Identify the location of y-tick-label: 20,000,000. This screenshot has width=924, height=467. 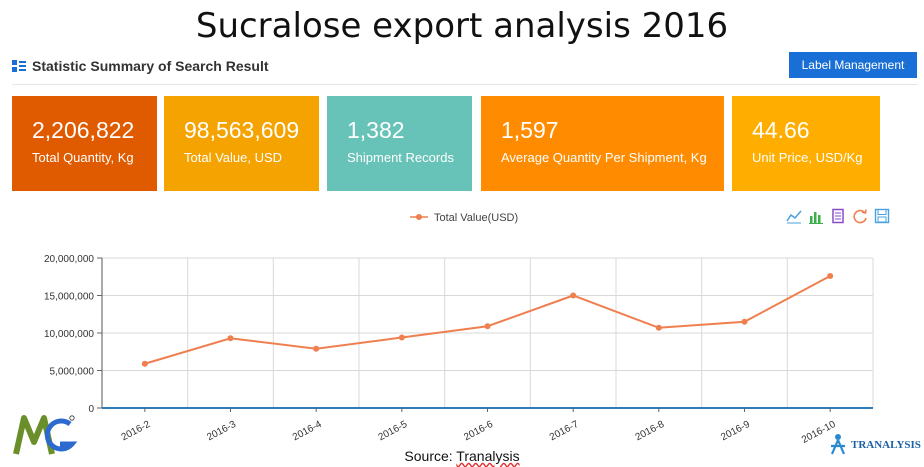
(69, 259).